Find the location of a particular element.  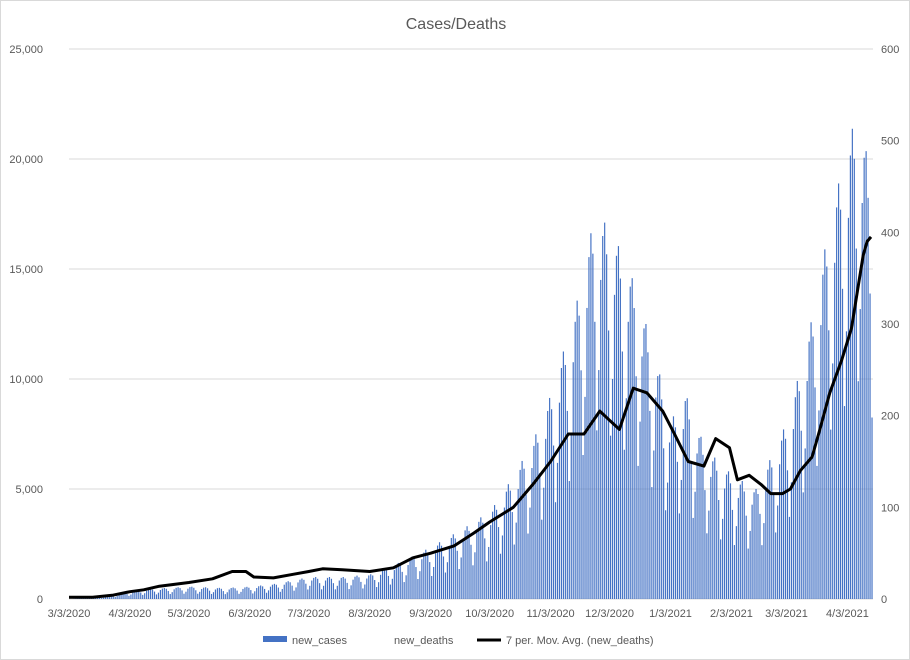

x-tick-label: 1/3/2021 is located at coordinates (670, 614).